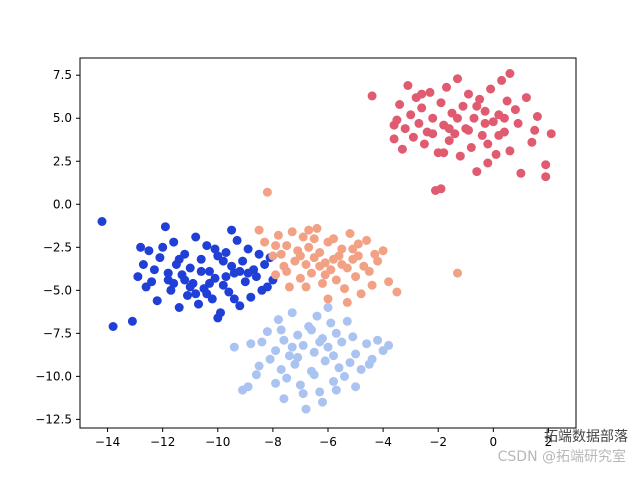 This screenshot has height=480, width=640. I want to click on y-tick-label: 2.5, so click(62, 161).